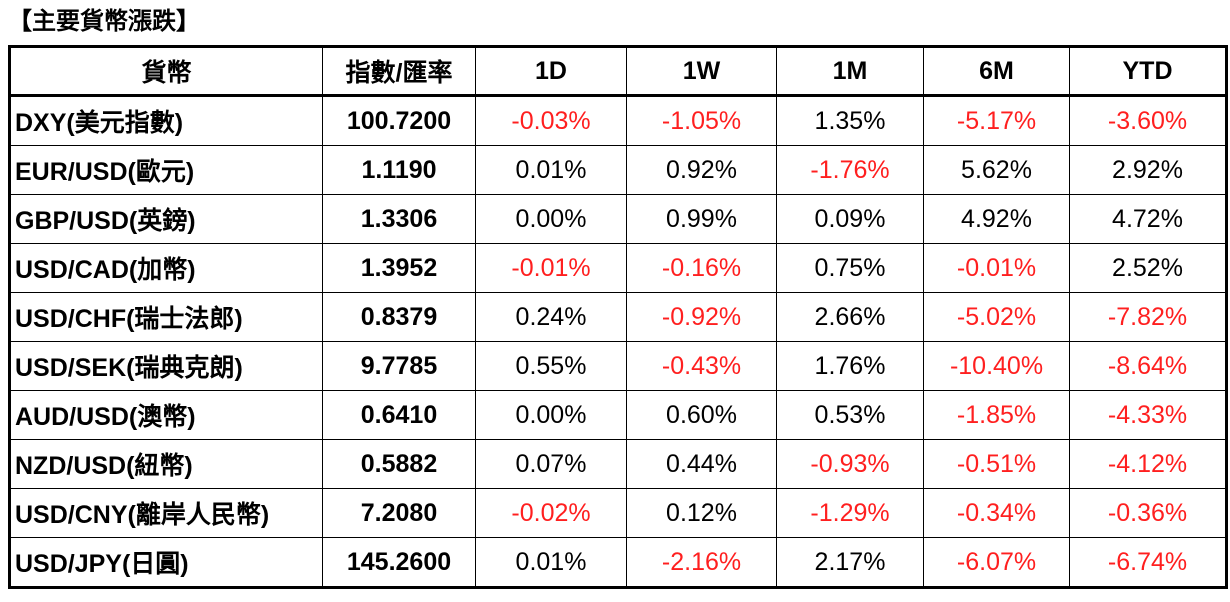 The height and width of the screenshot is (602, 1230). What do you see at coordinates (850, 513) in the screenshot?
I see `change-1m: -1.29%` at bounding box center [850, 513].